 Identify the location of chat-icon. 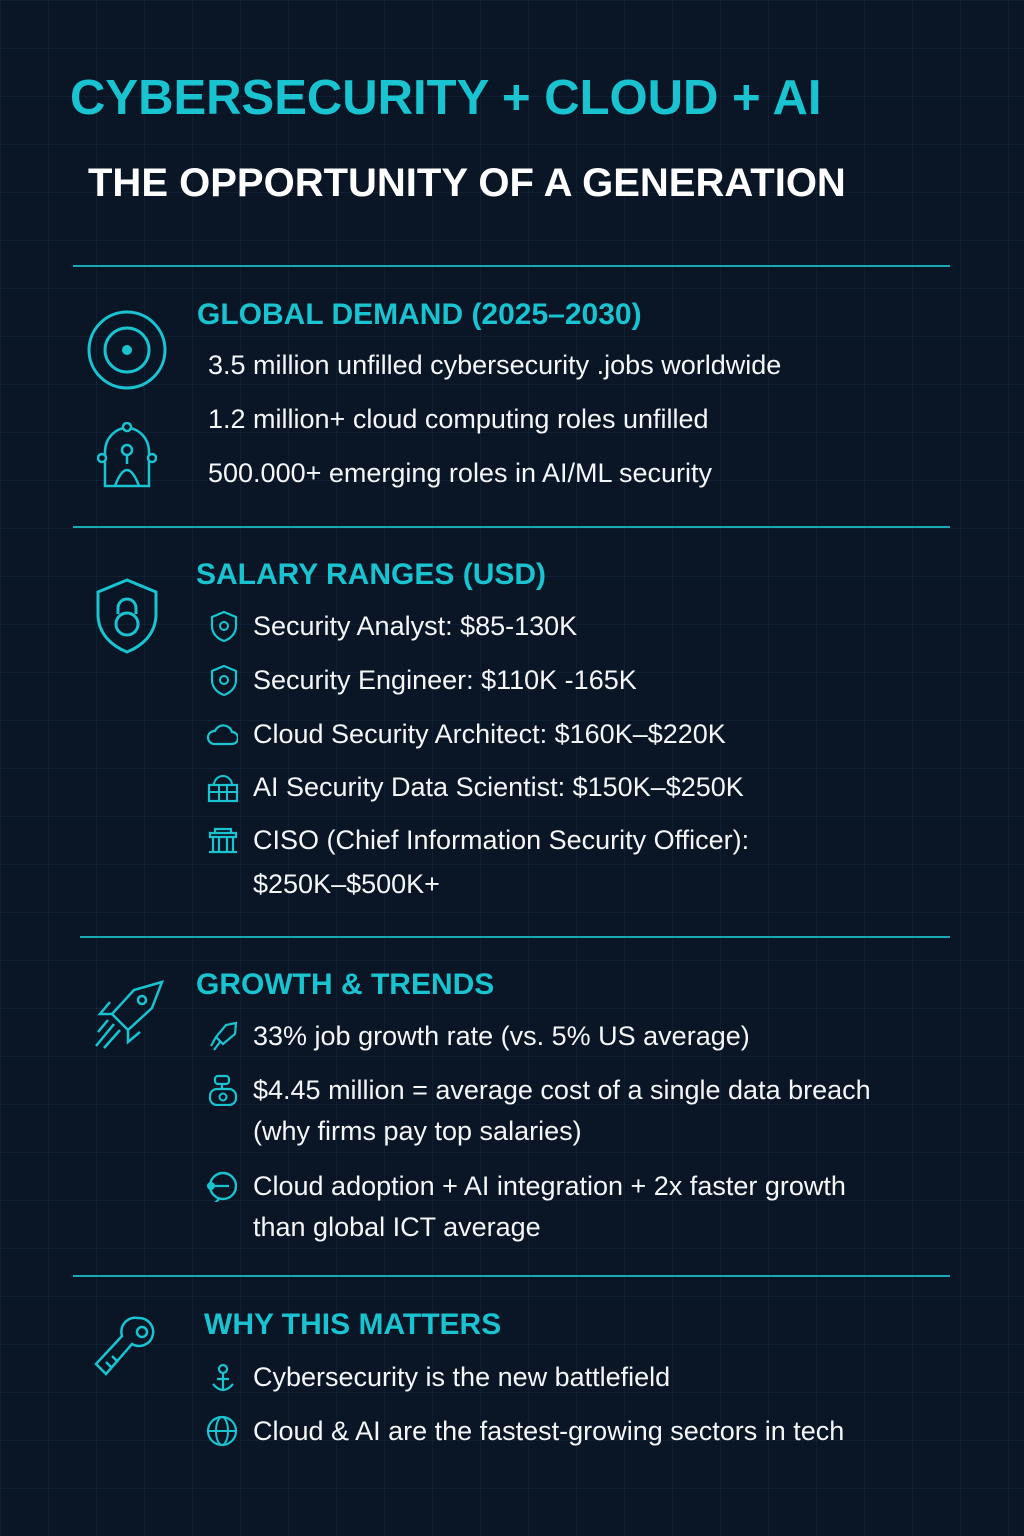
(222, 1186).